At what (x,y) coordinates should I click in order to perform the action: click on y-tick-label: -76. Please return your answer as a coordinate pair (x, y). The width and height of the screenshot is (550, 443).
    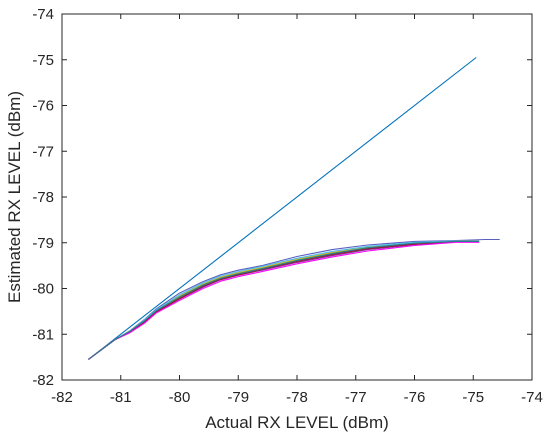
    Looking at the image, I should click on (43, 106).